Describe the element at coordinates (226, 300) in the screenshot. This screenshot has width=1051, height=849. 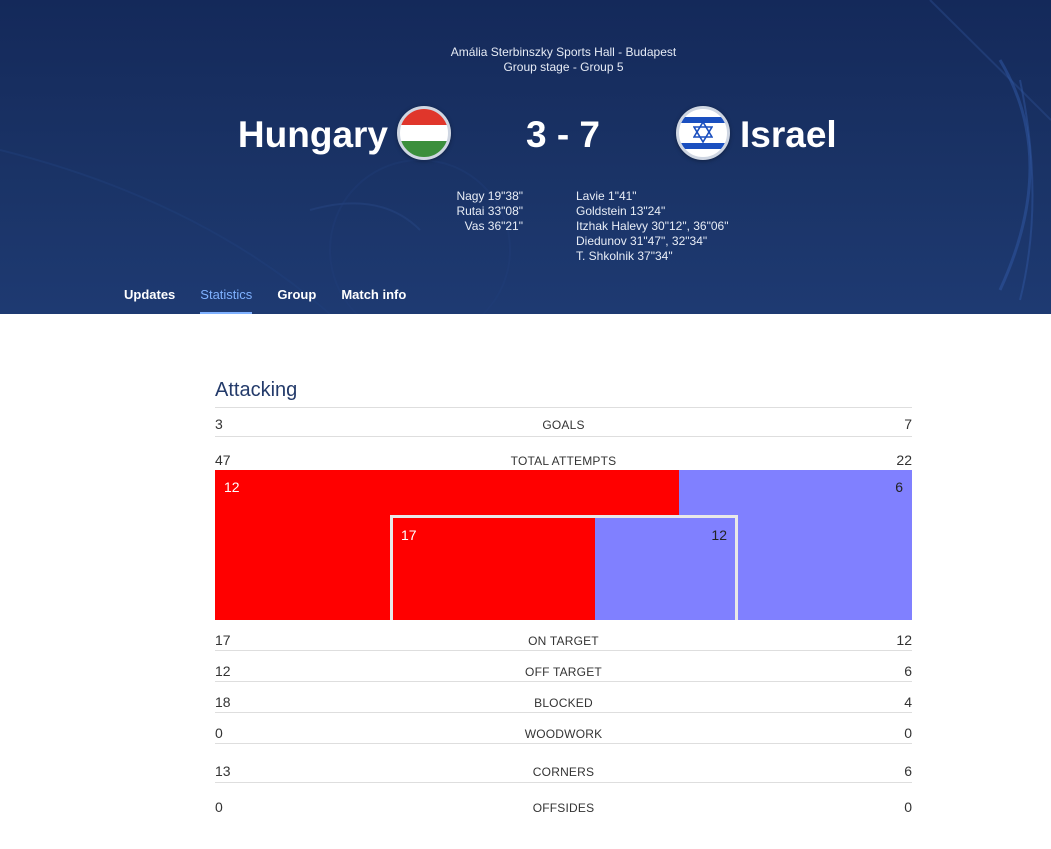
I see `tab-statistics: Statistics` at that location.